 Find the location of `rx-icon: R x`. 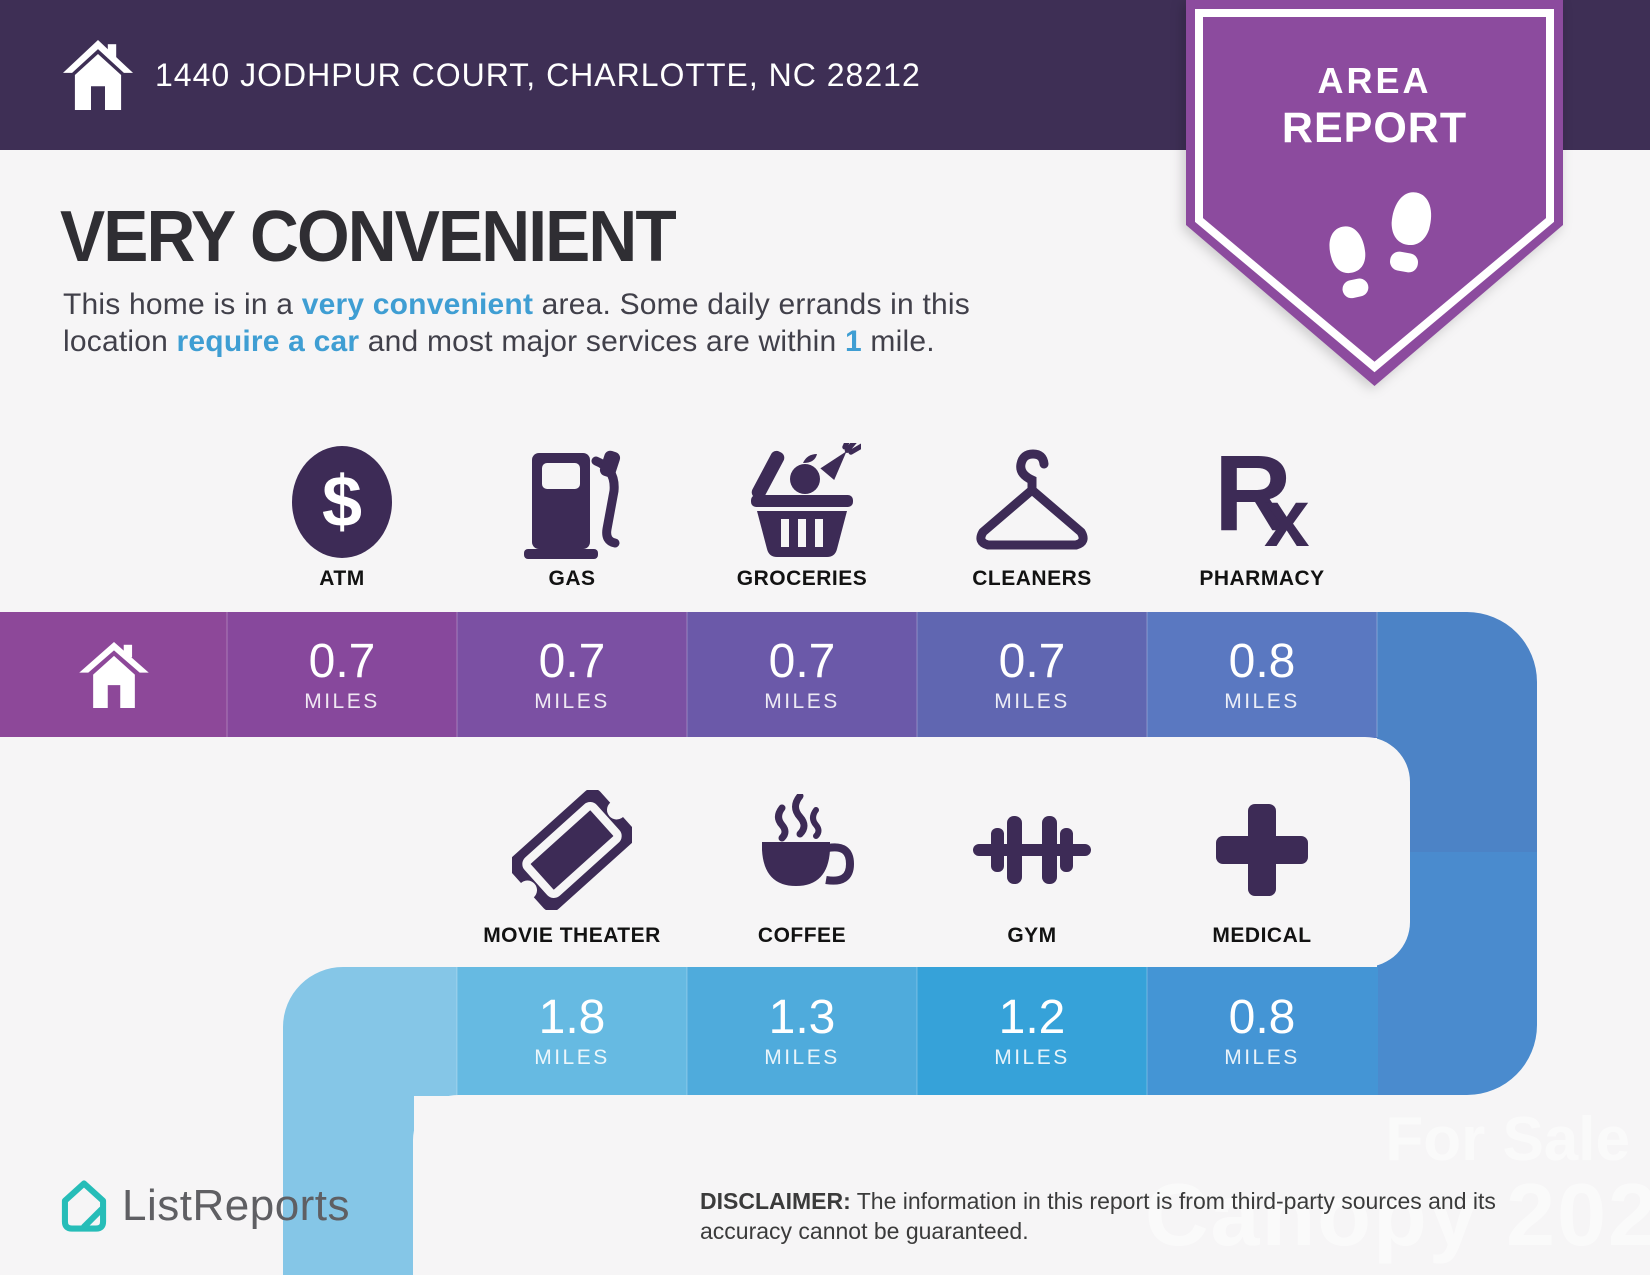

rx-icon: R x is located at coordinates (1262, 498).